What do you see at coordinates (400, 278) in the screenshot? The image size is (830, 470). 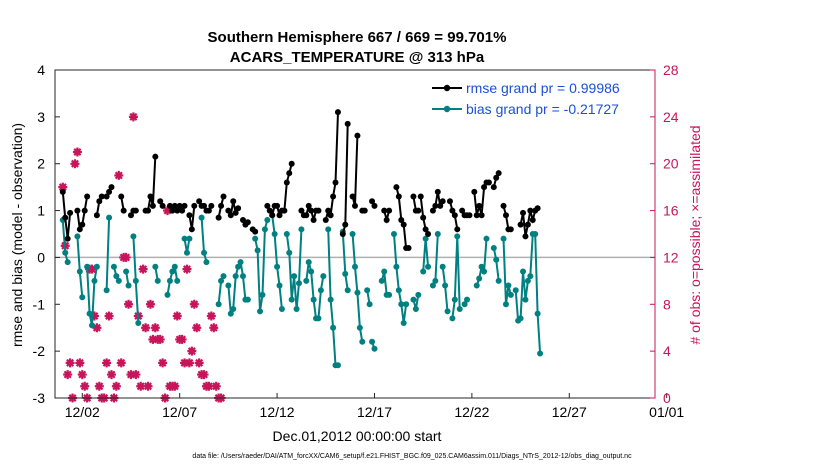 I see `bias-line` at bounding box center [400, 278].